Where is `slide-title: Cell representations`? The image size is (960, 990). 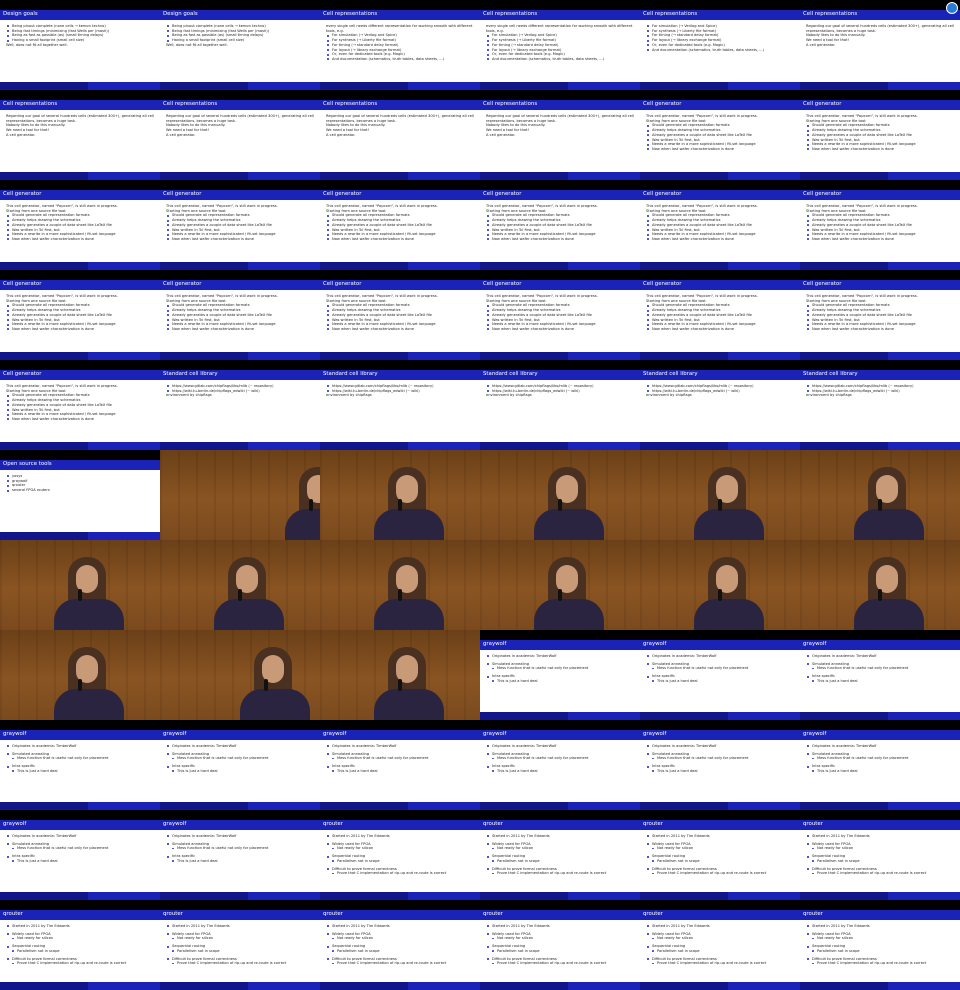
slide-title: Cell representations is located at coordinates (830, 14).